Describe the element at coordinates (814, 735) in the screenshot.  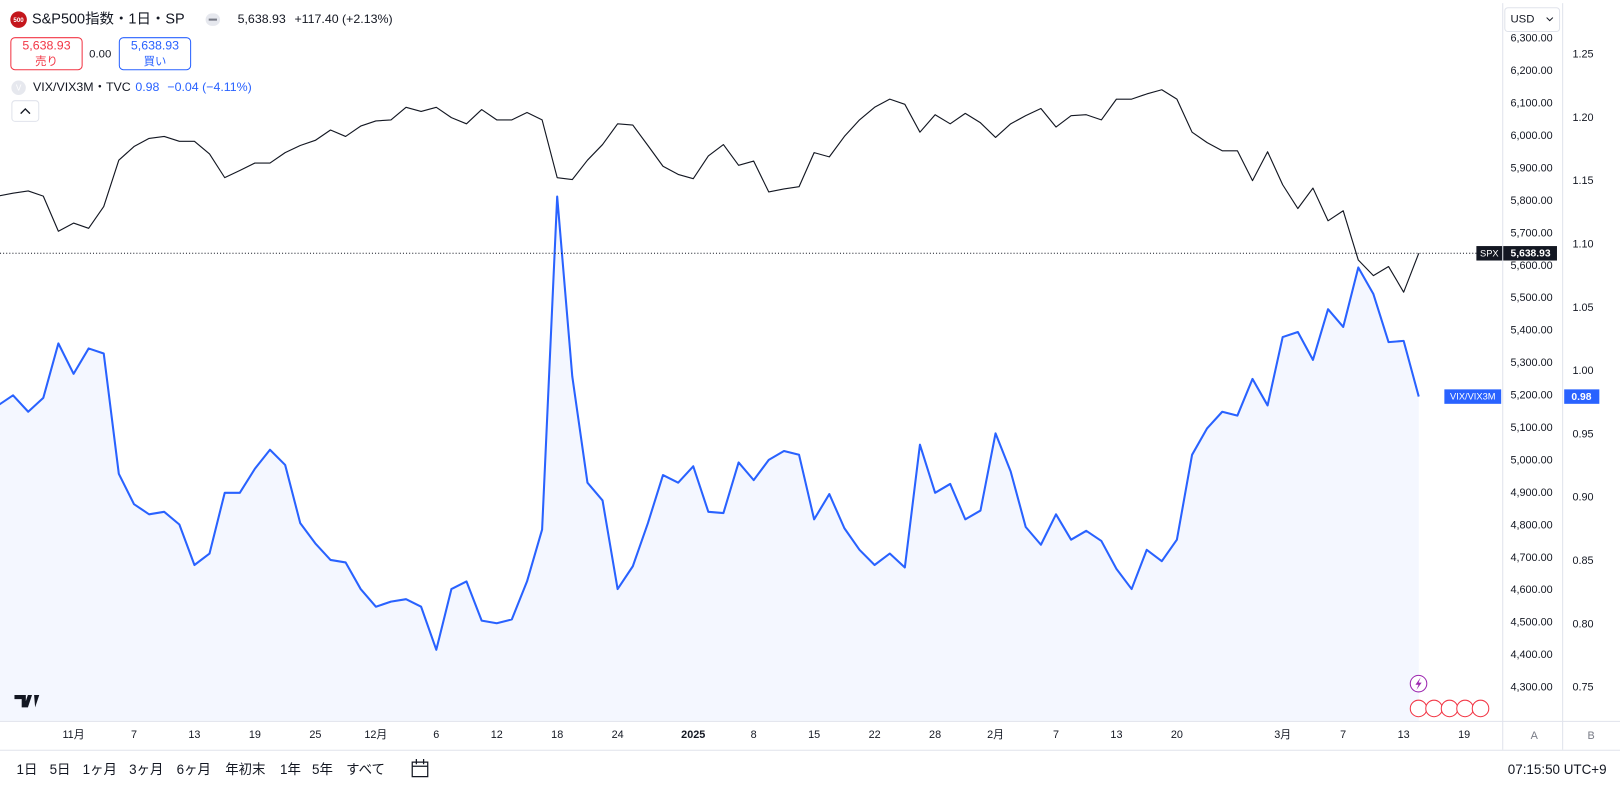
I see `x-tick-label: 15` at that location.